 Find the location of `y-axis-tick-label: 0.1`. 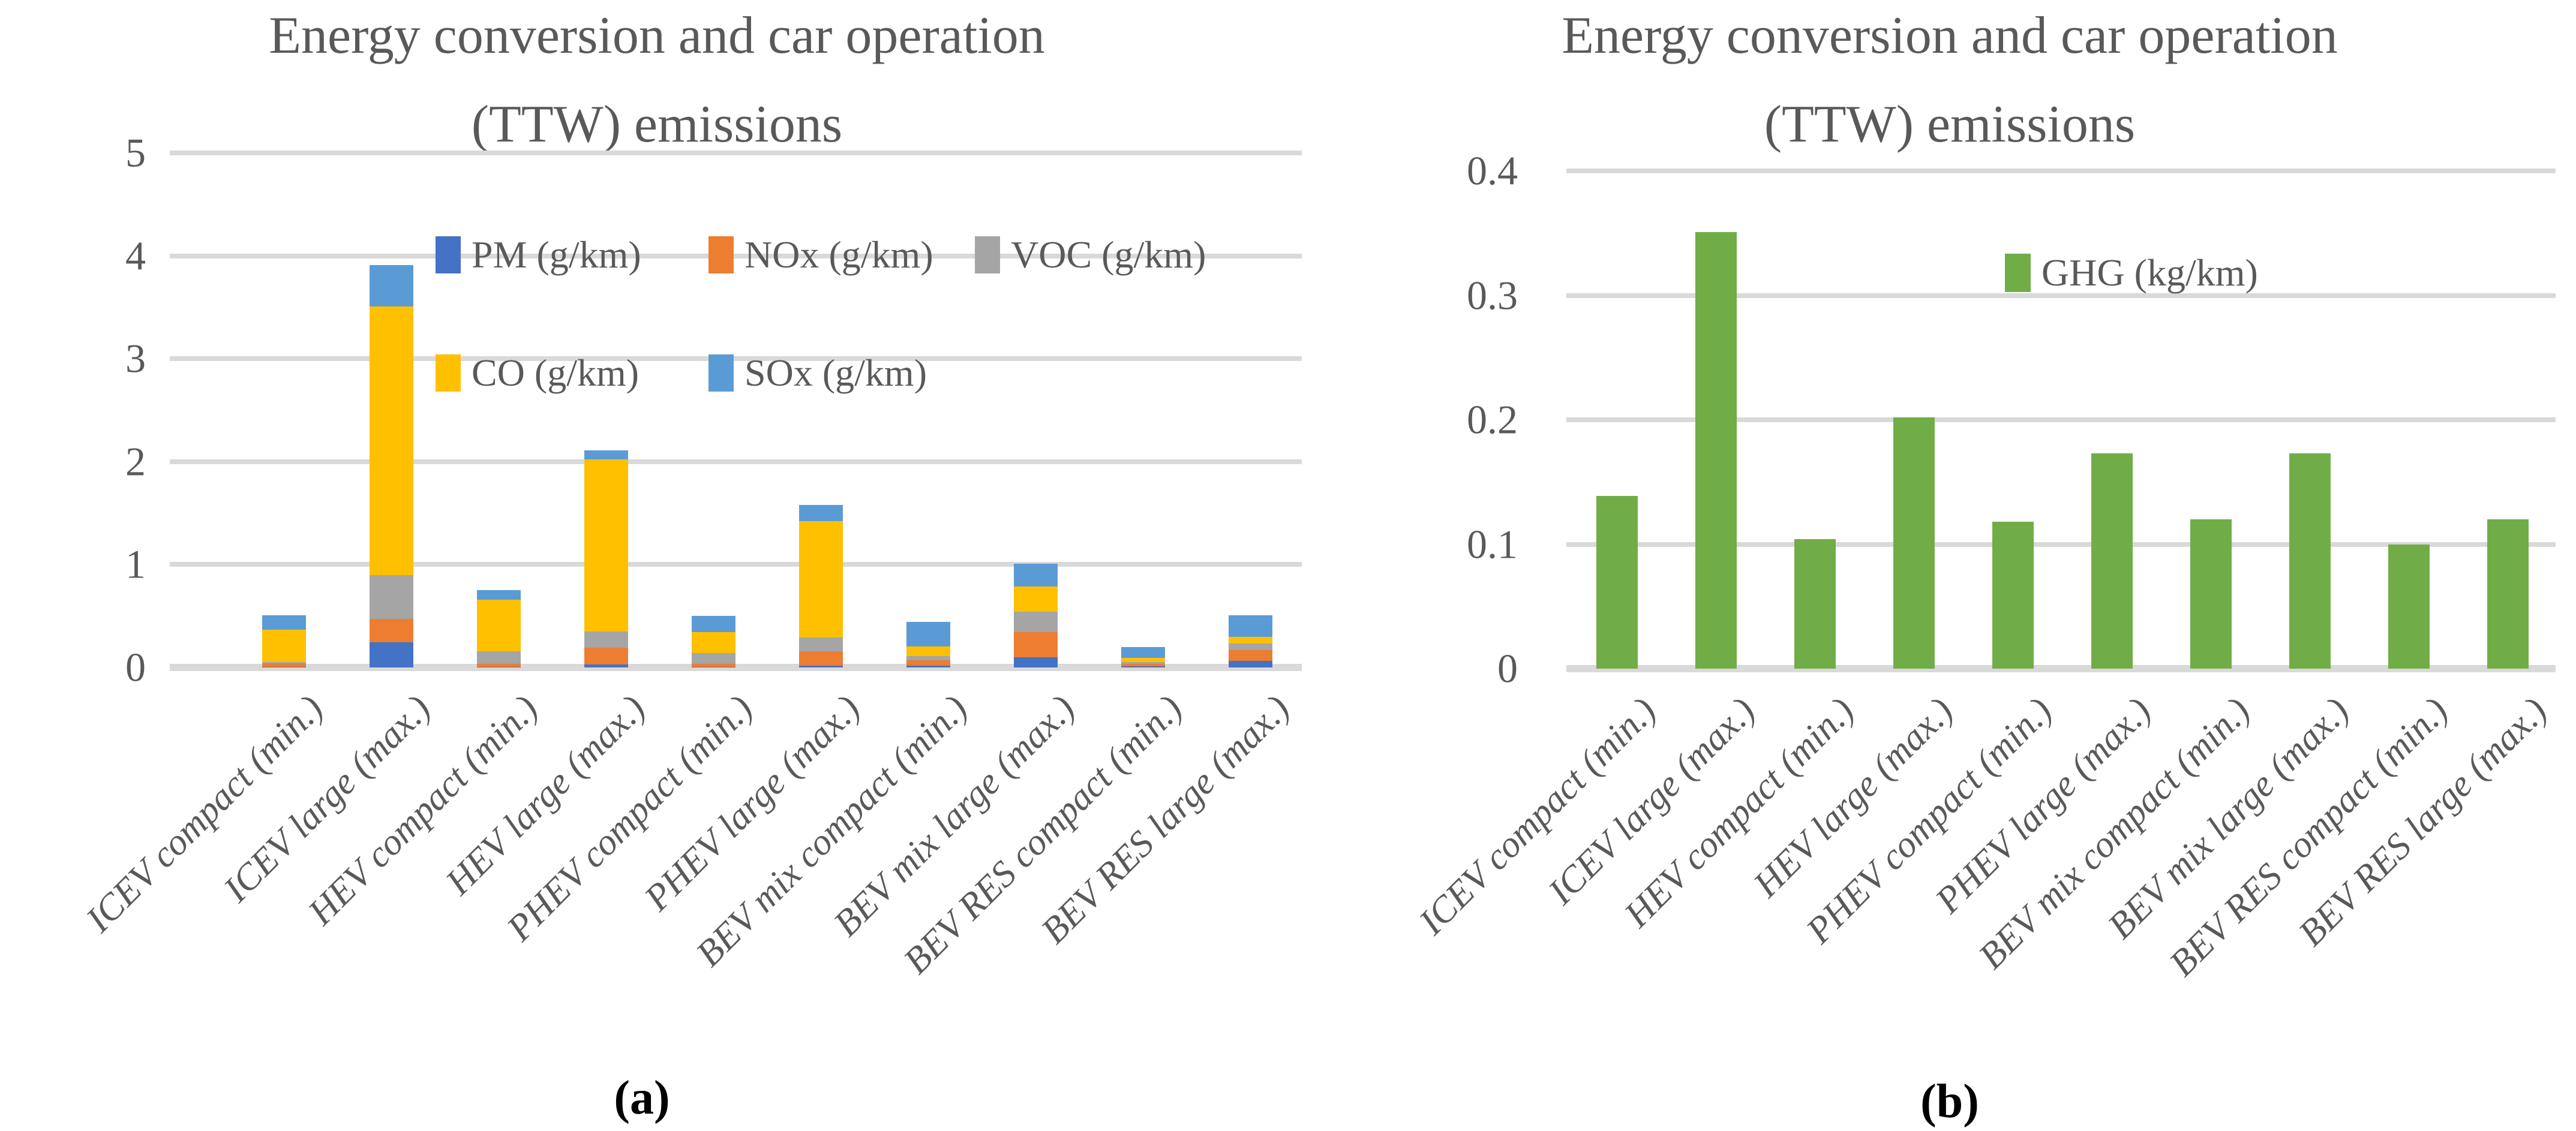

y-axis-tick-label: 0.1 is located at coordinates (1493, 544).